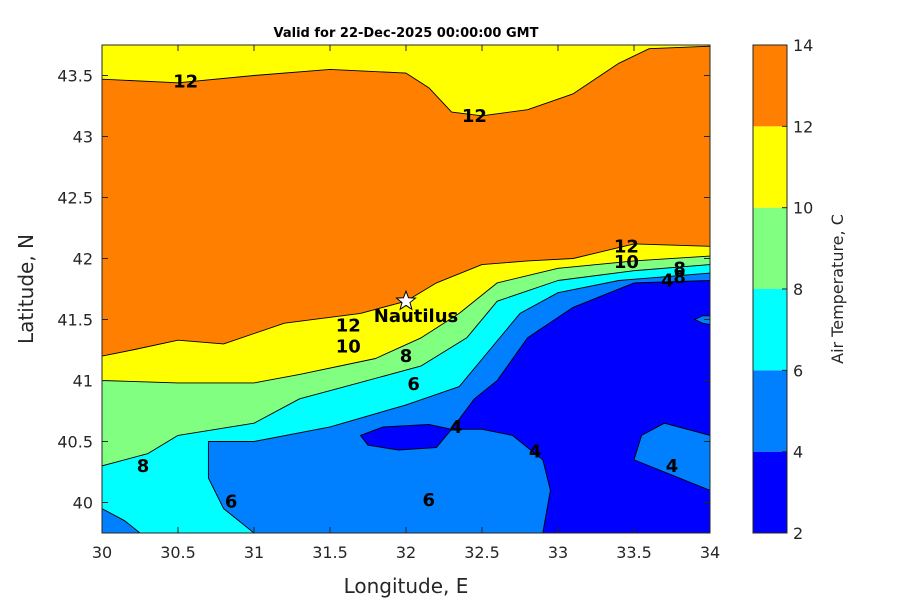 The height and width of the screenshot is (600, 900). I want to click on x-tick-label: 31, so click(254, 552).